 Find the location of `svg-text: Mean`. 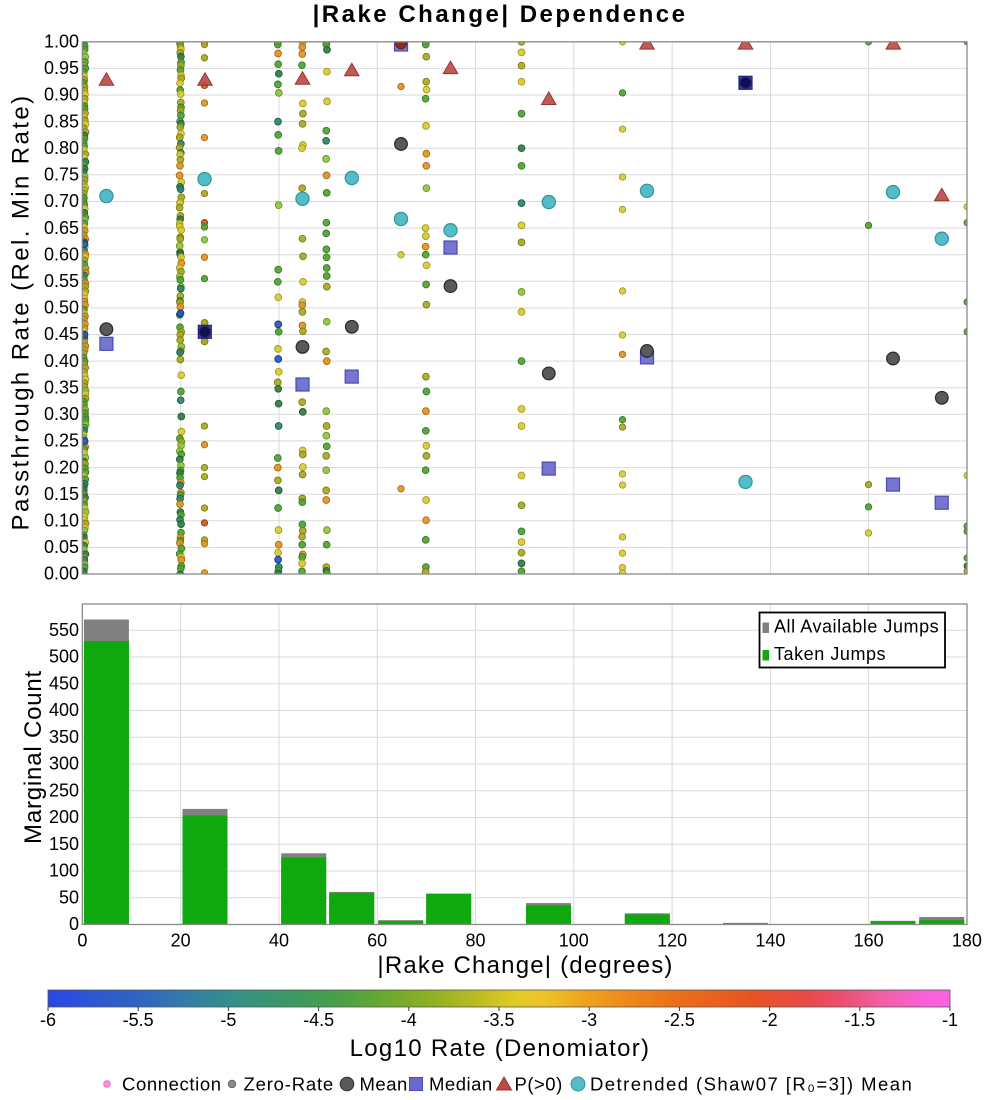

svg-text: Mean is located at coordinates (384, 1084).